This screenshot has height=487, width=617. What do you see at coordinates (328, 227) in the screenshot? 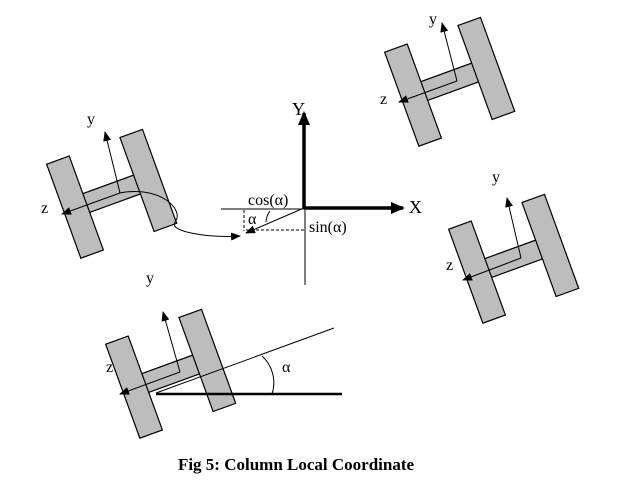
I see `sin-alpha-label: sin(α)` at bounding box center [328, 227].